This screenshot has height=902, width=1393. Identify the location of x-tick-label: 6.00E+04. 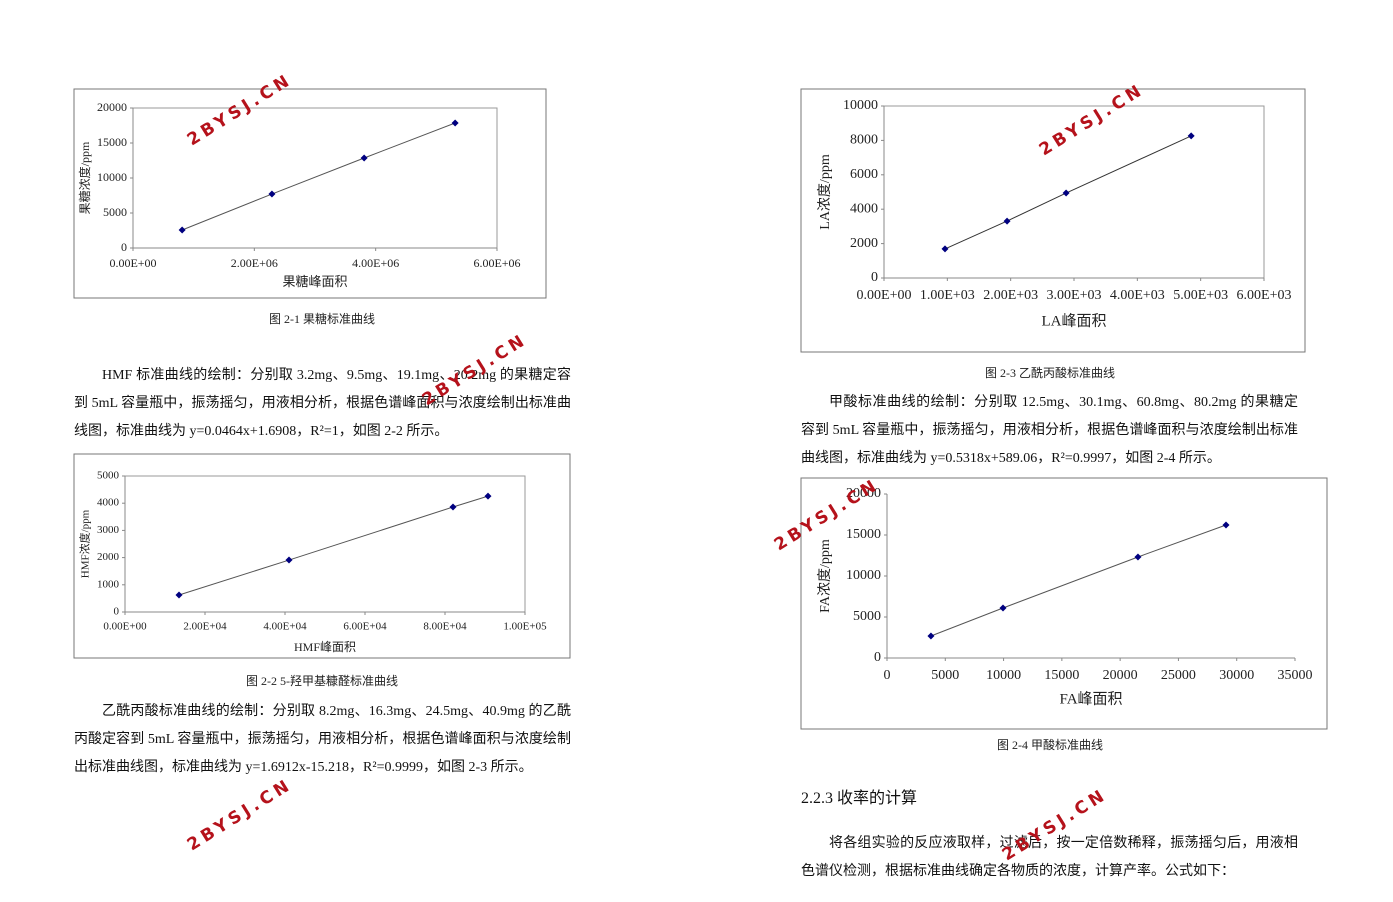
(365, 627).